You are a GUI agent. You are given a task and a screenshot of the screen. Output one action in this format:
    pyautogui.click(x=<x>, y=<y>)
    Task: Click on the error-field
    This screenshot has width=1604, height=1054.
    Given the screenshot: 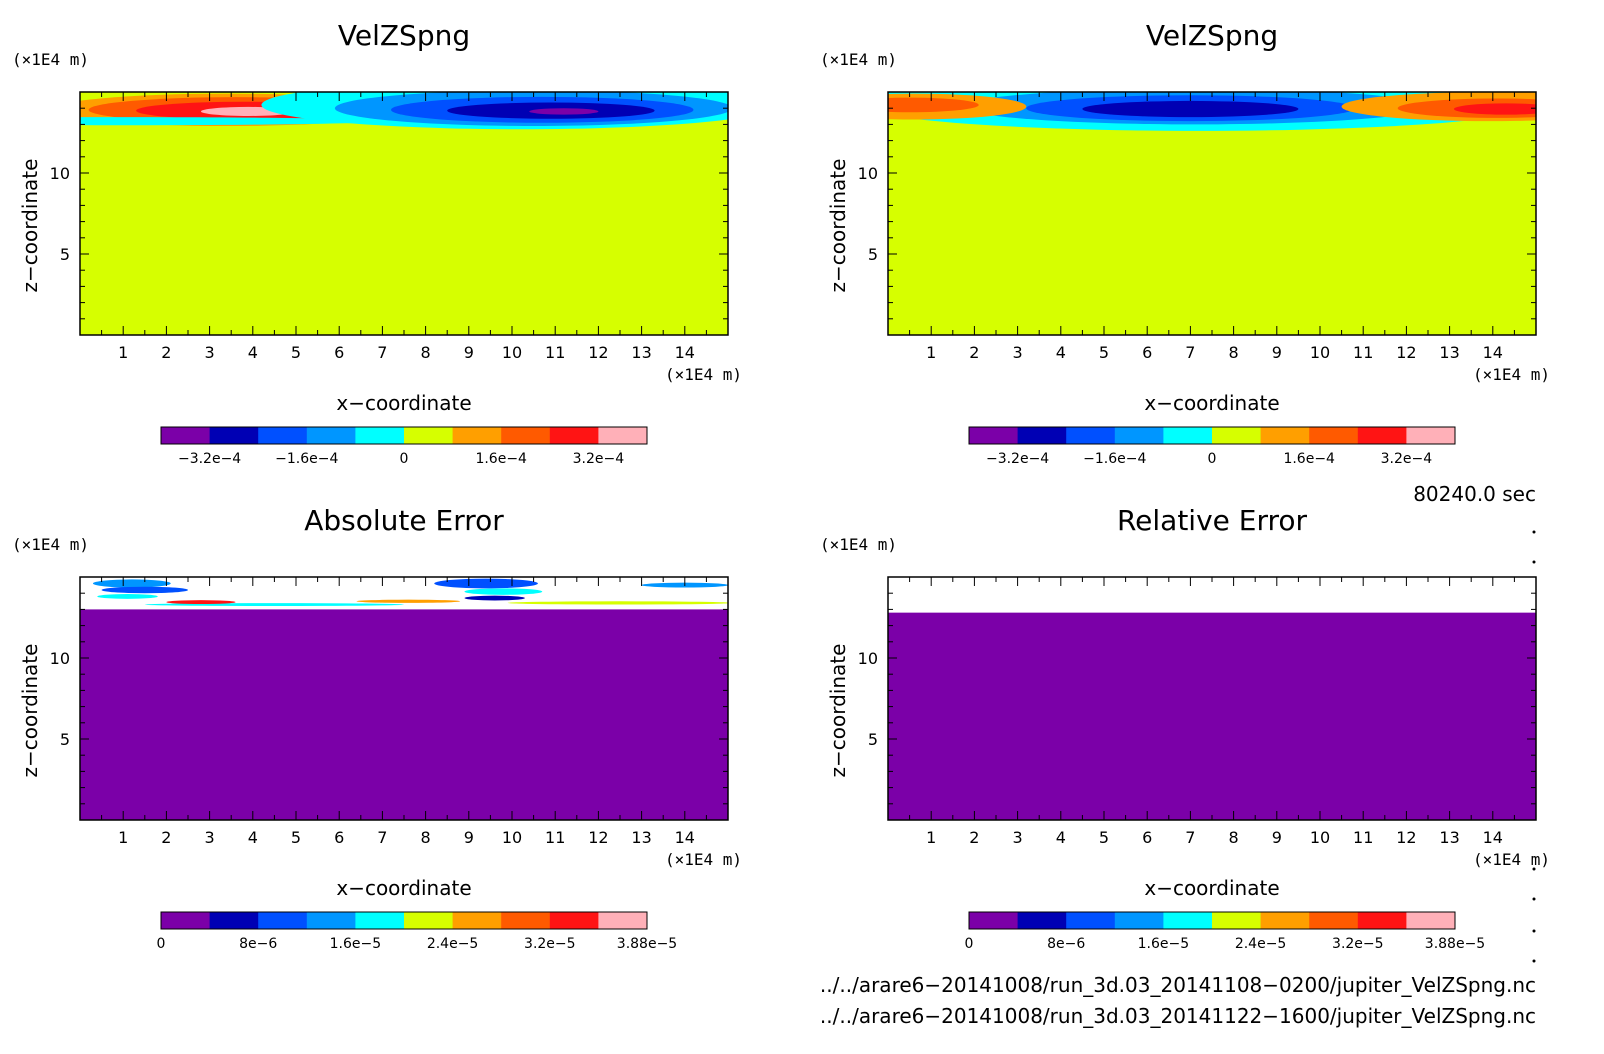 What is the action you would take?
    pyautogui.click(x=1212, y=716)
    